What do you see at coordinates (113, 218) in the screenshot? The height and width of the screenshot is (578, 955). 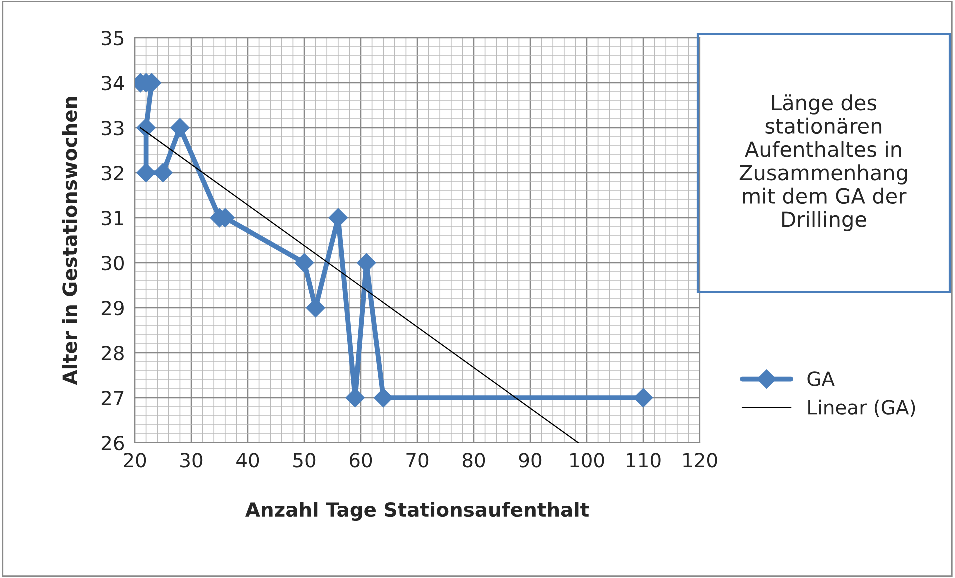 I see `y-tick-label: 31` at bounding box center [113, 218].